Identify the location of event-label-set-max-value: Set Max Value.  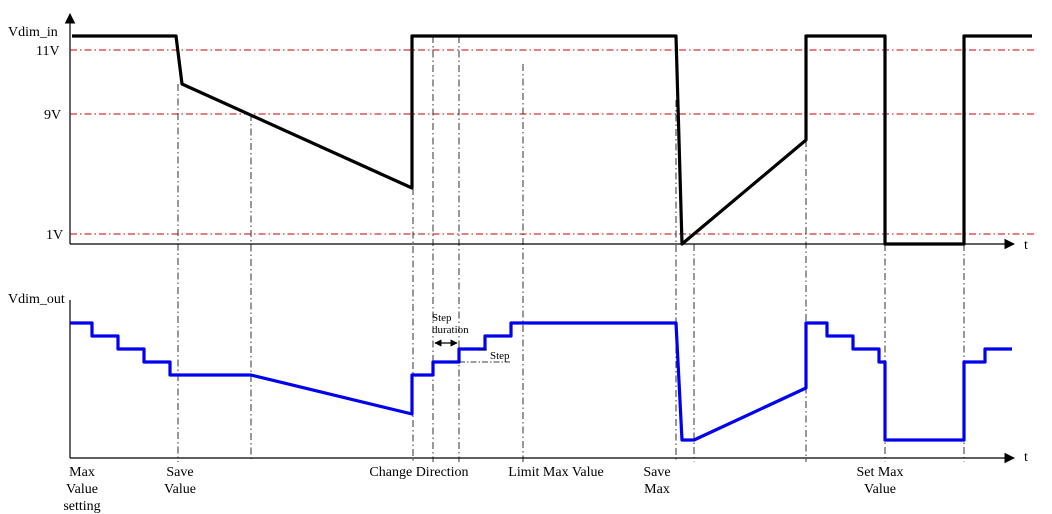
(879, 481).